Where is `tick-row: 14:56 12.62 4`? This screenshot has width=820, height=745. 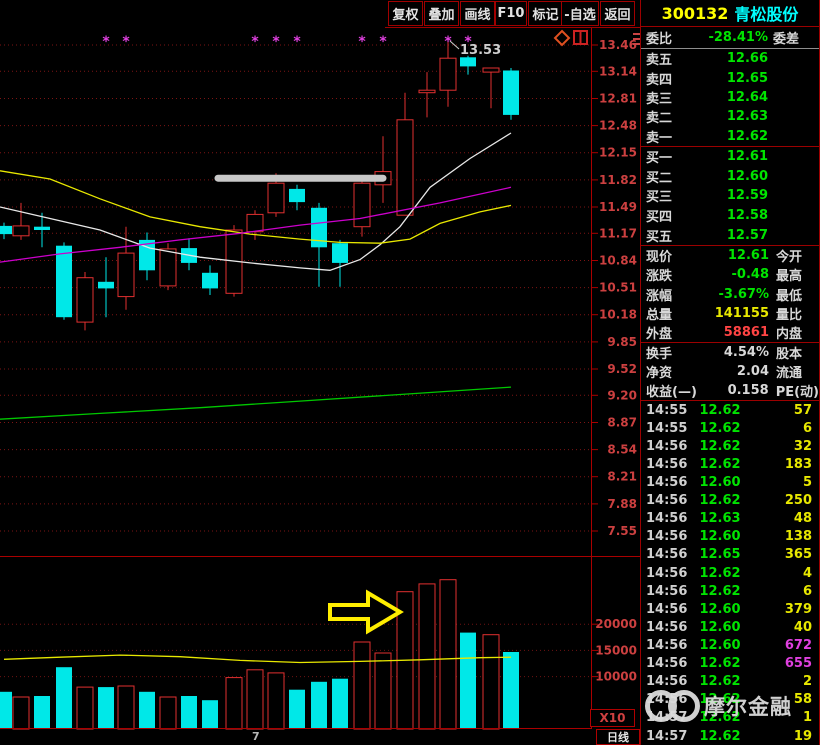 tick-row: 14:56 12.62 4 is located at coordinates (730, 573).